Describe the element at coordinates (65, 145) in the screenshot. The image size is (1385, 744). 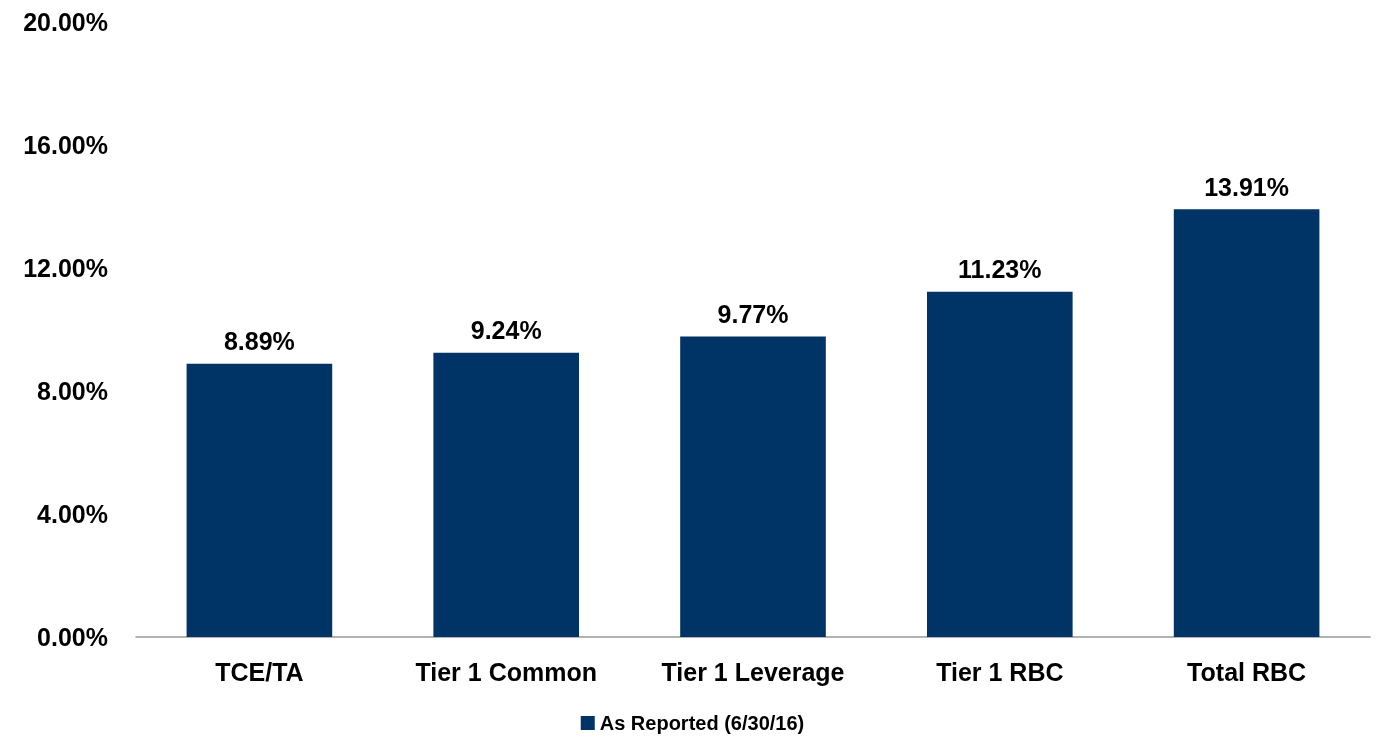
I see `y-tick-label: 16.00%` at that location.